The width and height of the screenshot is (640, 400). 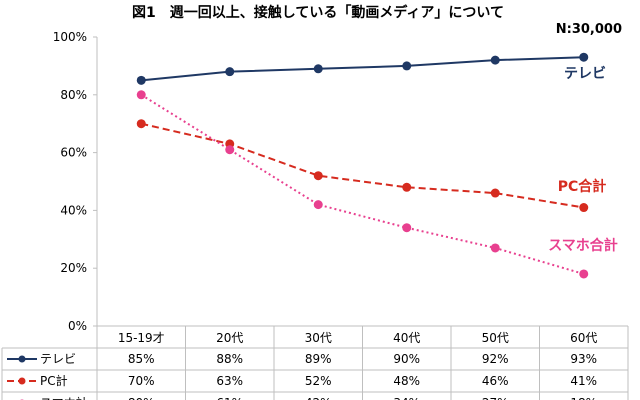 What do you see at coordinates (583, 381) in the screenshot?
I see `data-label: 41%` at bounding box center [583, 381].